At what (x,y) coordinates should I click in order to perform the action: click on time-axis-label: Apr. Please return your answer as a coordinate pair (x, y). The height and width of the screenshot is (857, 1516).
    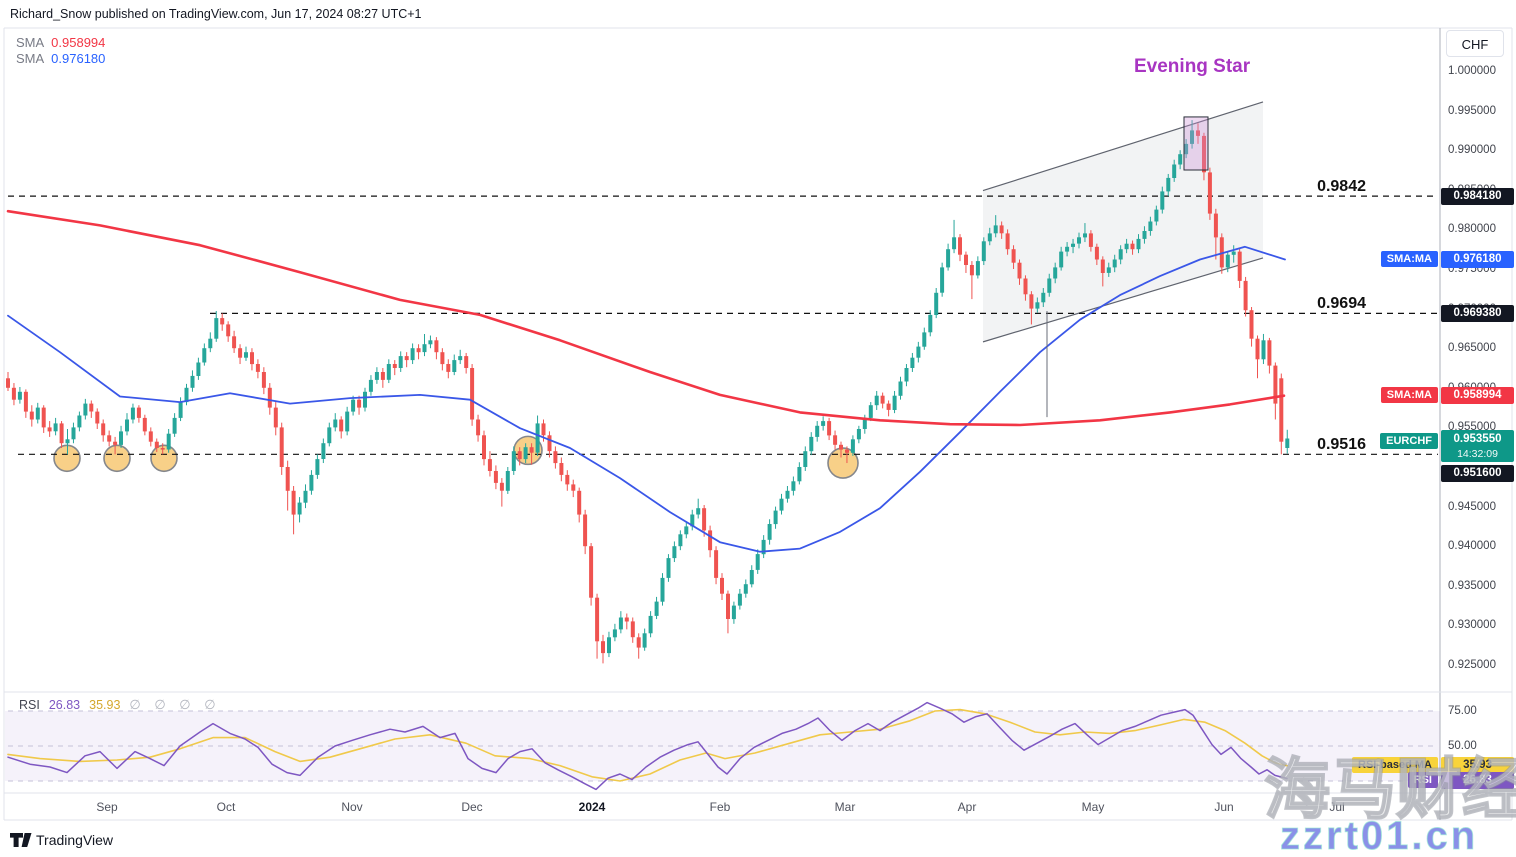
    Looking at the image, I should click on (967, 807).